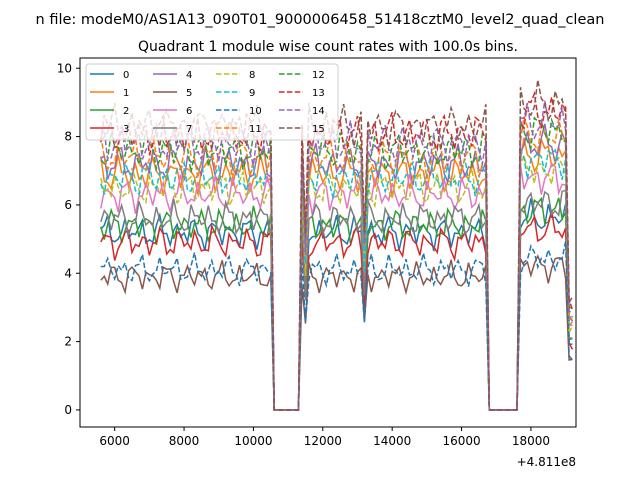  I want to click on y-tick-label: 8, so click(68, 137).